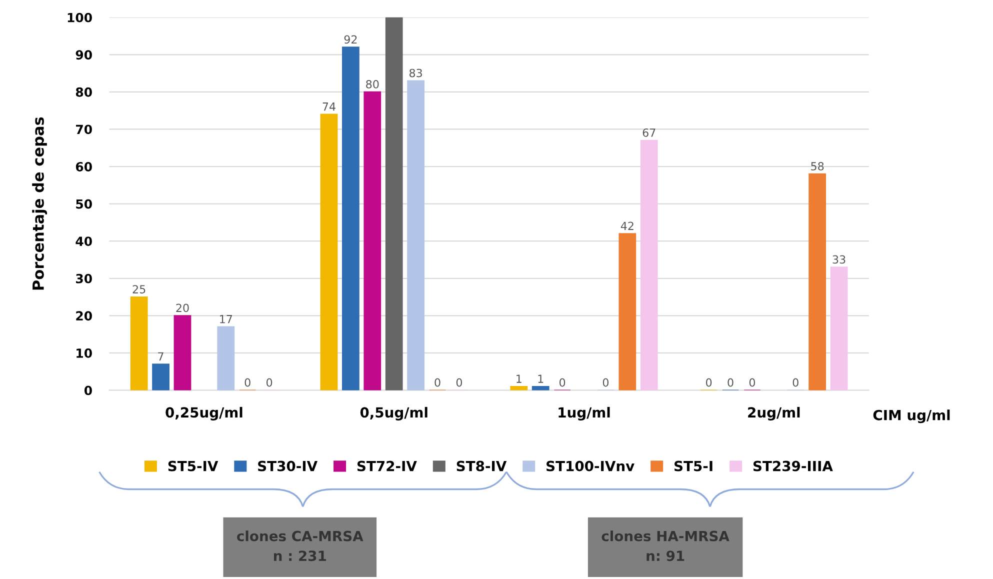 This screenshot has width=993, height=579. Describe the element at coordinates (84, 167) in the screenshot. I see `y-tick-label: 60` at that location.